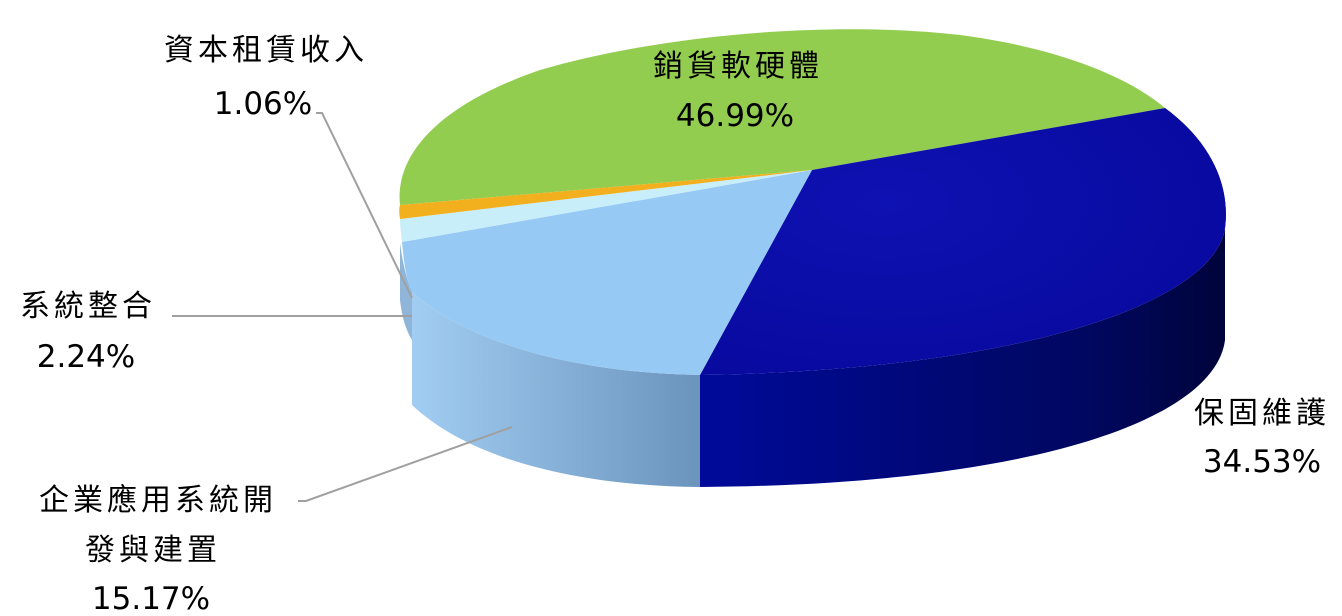  Describe the element at coordinates (88, 306) in the screenshot. I see `label-system-integration: 系統整合` at that location.